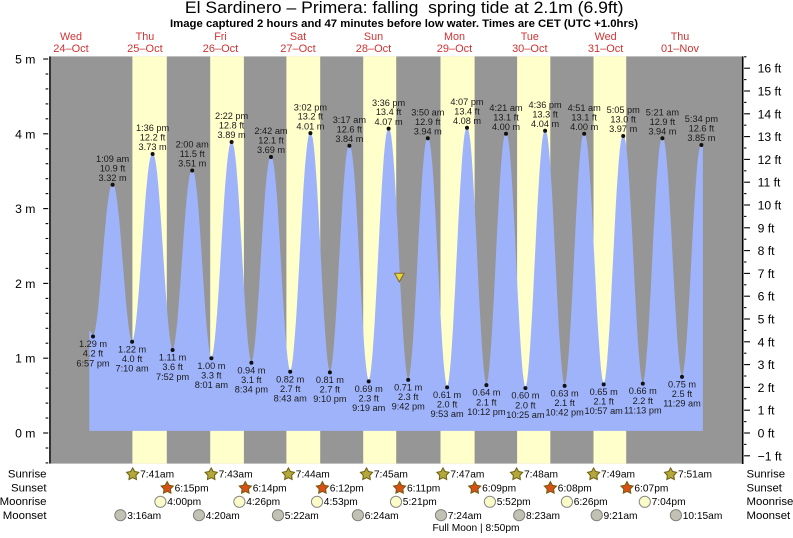 The image size is (793, 538). What do you see at coordinates (591, 502) in the screenshot?
I see `svg-text: 6:26pm` at bounding box center [591, 502].